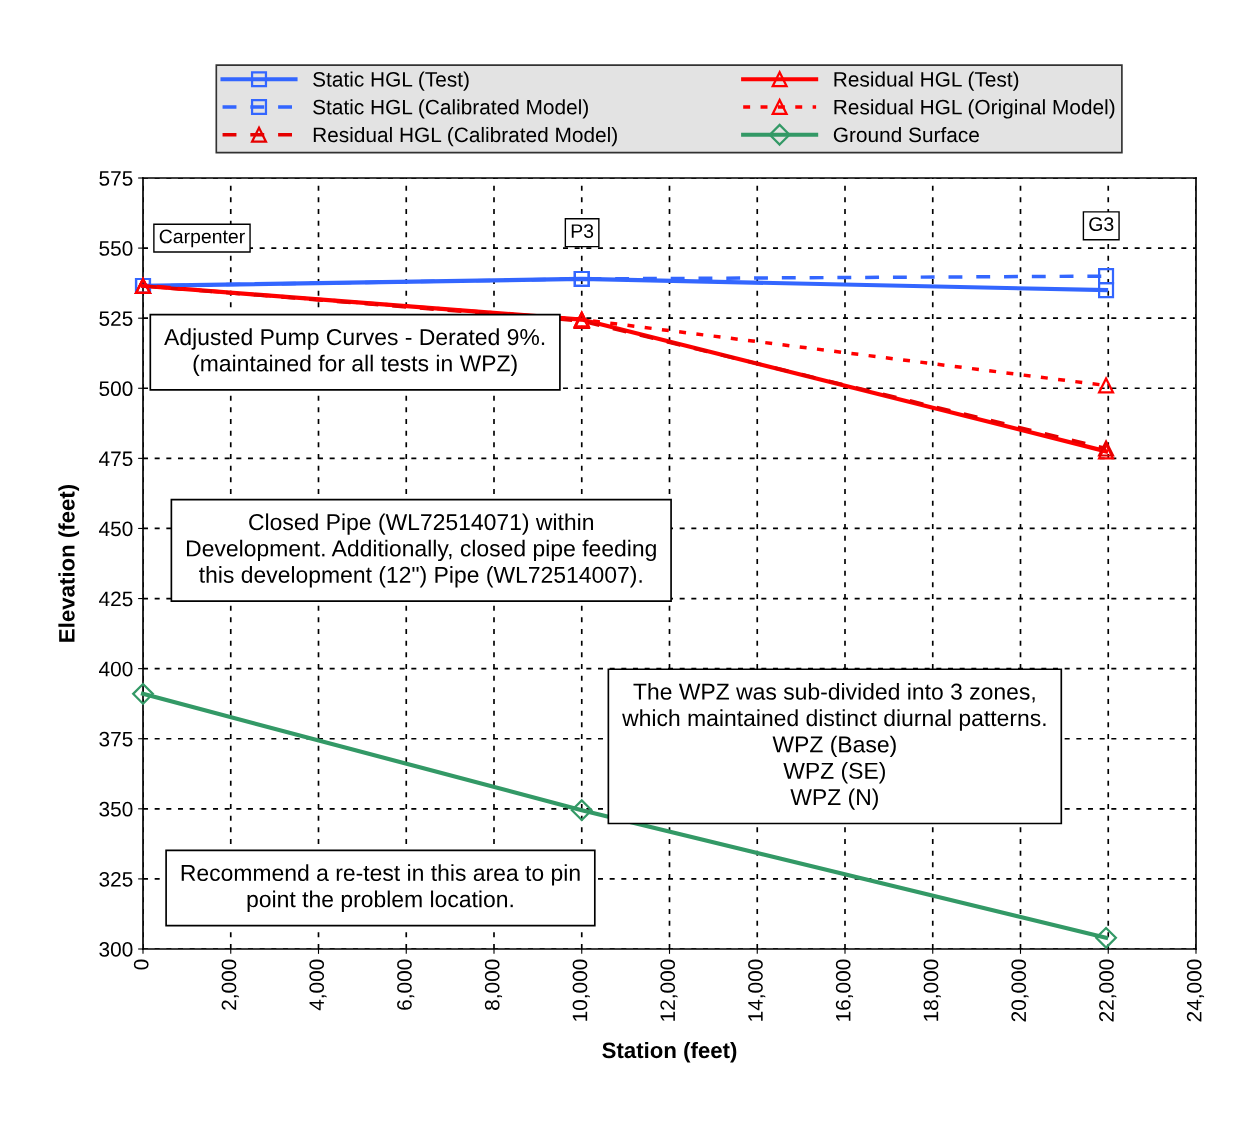 The image size is (1246, 1141). What do you see at coordinates (116, 389) in the screenshot?
I see `y-tick-label: 500` at bounding box center [116, 389].